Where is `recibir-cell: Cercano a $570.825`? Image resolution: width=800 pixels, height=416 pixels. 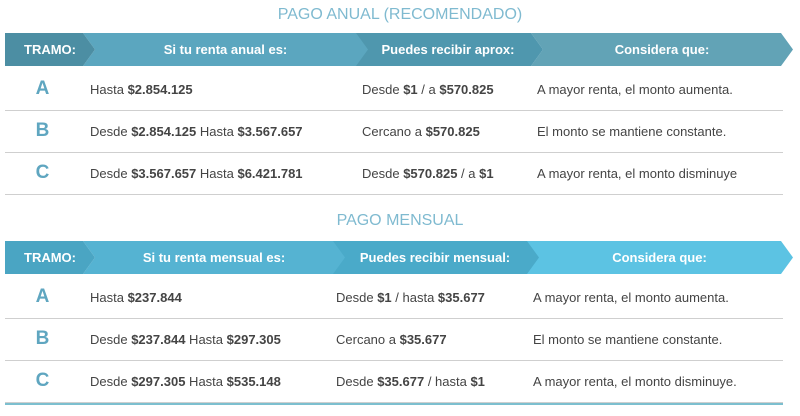 recibir-cell: Cercano a $570.825 is located at coordinates (421, 131).